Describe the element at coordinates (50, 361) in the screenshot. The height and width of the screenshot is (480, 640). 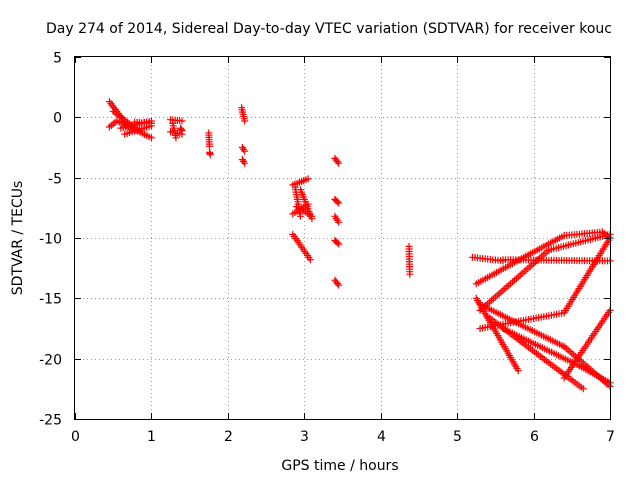
I see `y-tick-label: -20` at that location.